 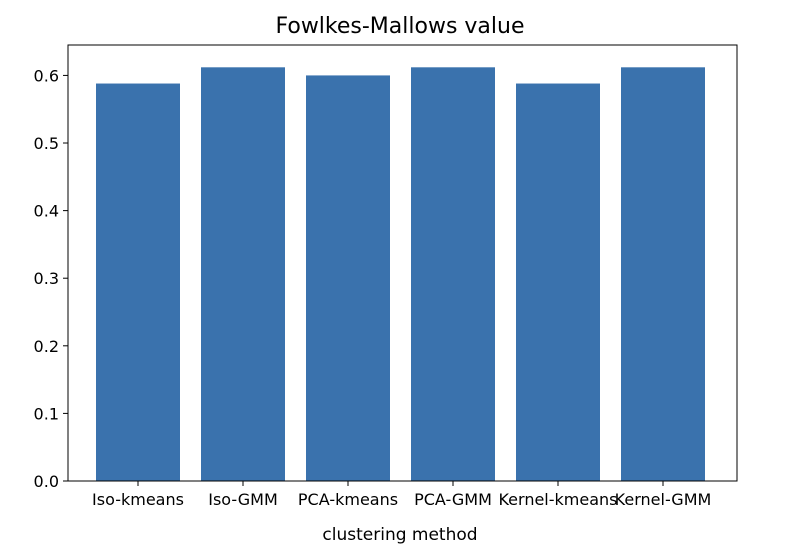 I want to click on y-axis-ticks: 0.0 0.1 0.2 0.3 0.4 0.5 0.6, so click(x=51, y=278).